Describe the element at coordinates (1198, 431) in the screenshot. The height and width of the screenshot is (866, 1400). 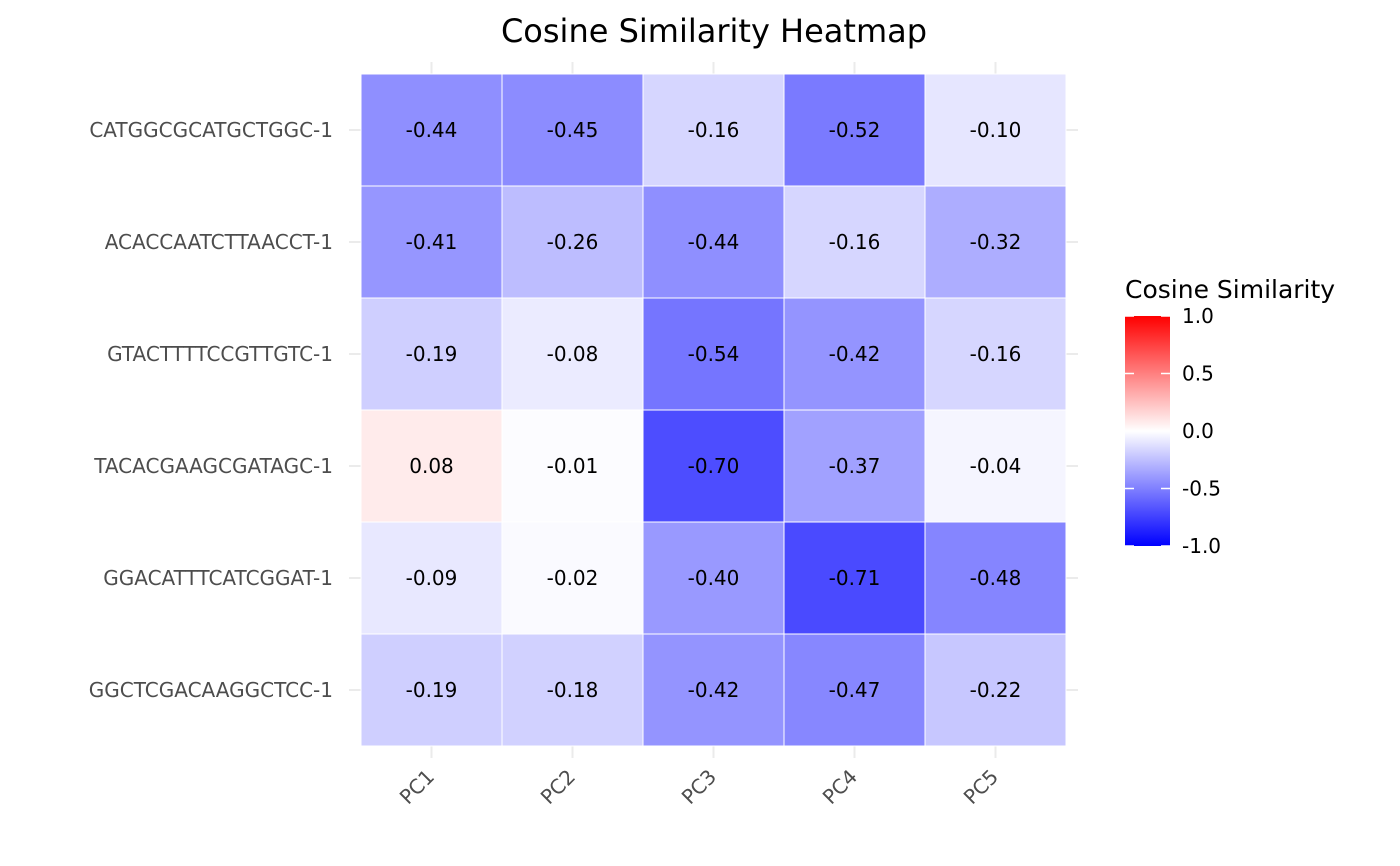
I see `legend-tick-label: 0.0` at that location.